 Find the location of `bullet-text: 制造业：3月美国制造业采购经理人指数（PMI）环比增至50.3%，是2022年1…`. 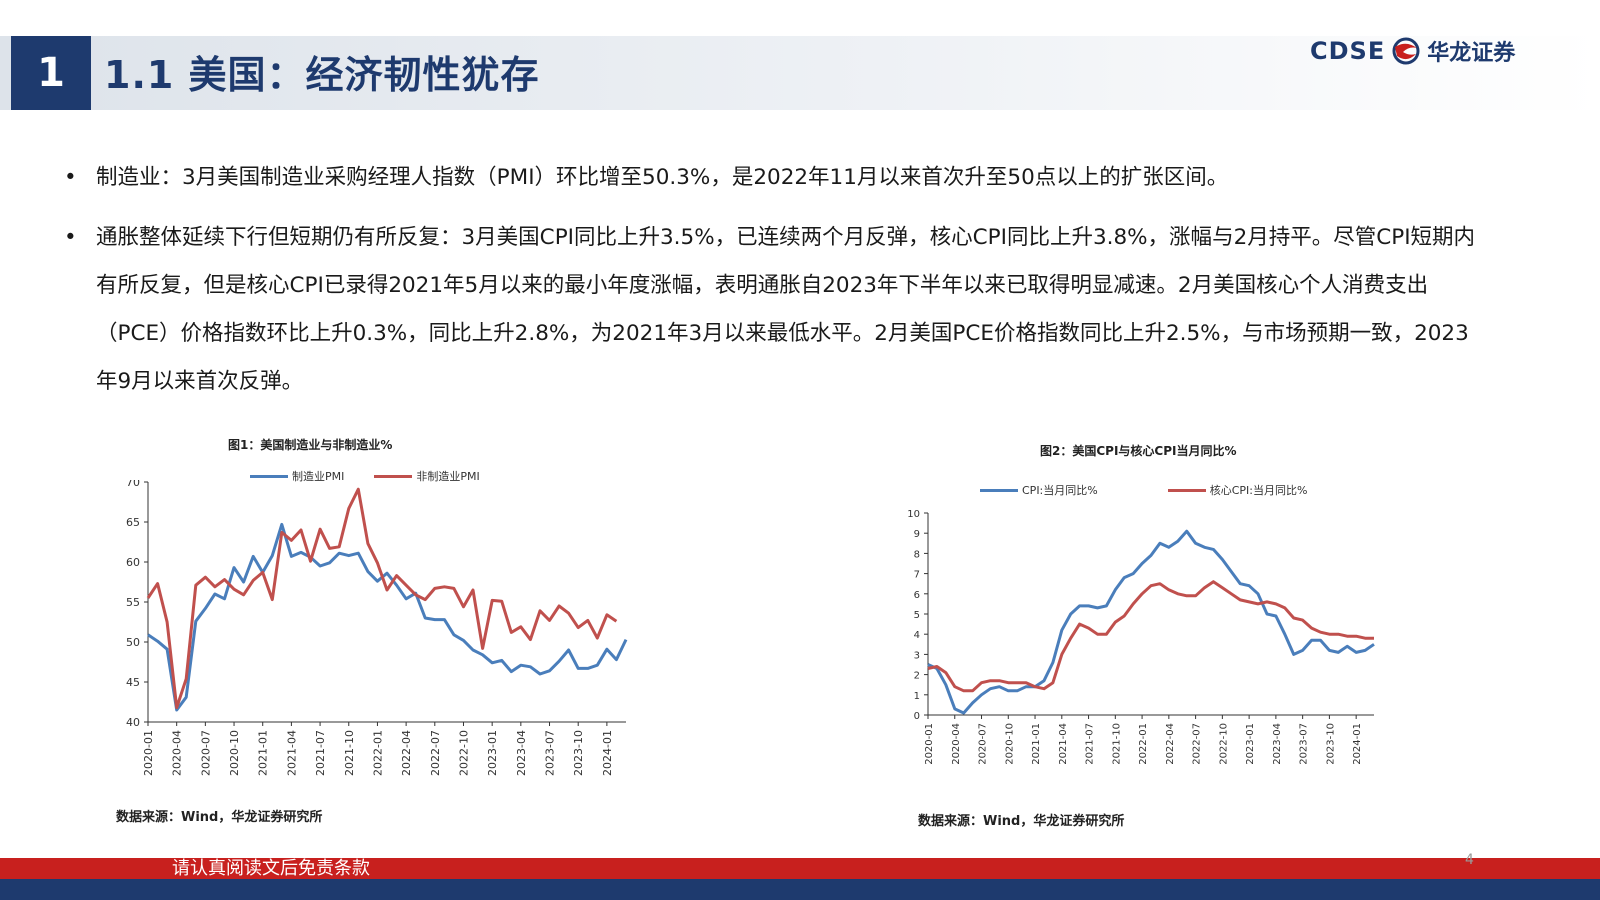

bullet-text: 制造业：3月美国制造业采购经理人指数（PMI）环比增至50.3%，是2022年1… is located at coordinates (662, 177).